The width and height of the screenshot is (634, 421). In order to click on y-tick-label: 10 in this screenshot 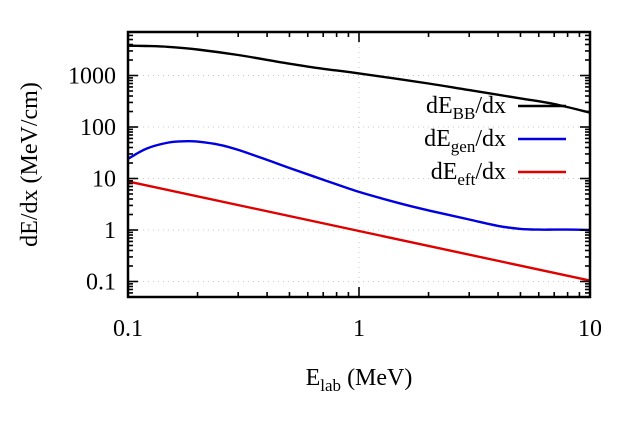, I will do `click(104, 180)`.